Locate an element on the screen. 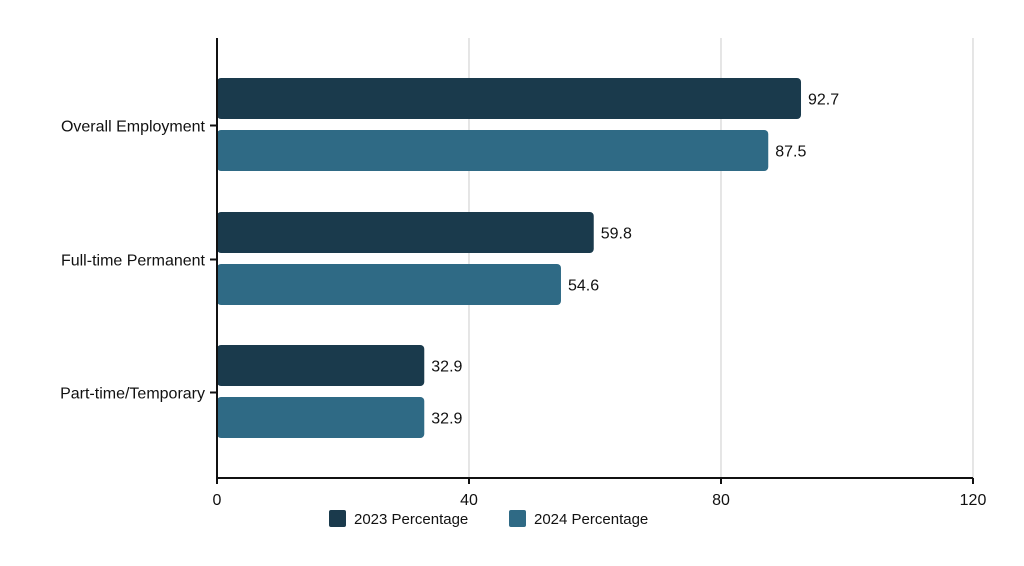 The height and width of the screenshot is (566, 1024). legend-label: 2024 Percentage is located at coordinates (591, 519).